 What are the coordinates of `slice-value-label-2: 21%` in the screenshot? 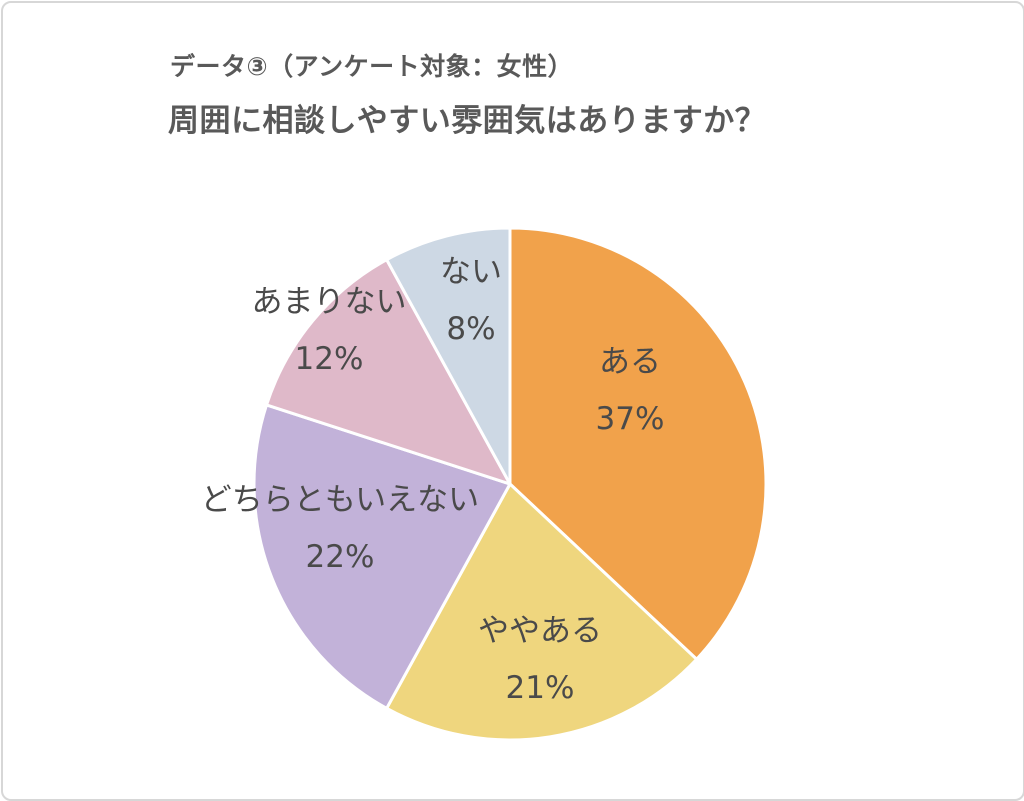 It's located at (540, 688).